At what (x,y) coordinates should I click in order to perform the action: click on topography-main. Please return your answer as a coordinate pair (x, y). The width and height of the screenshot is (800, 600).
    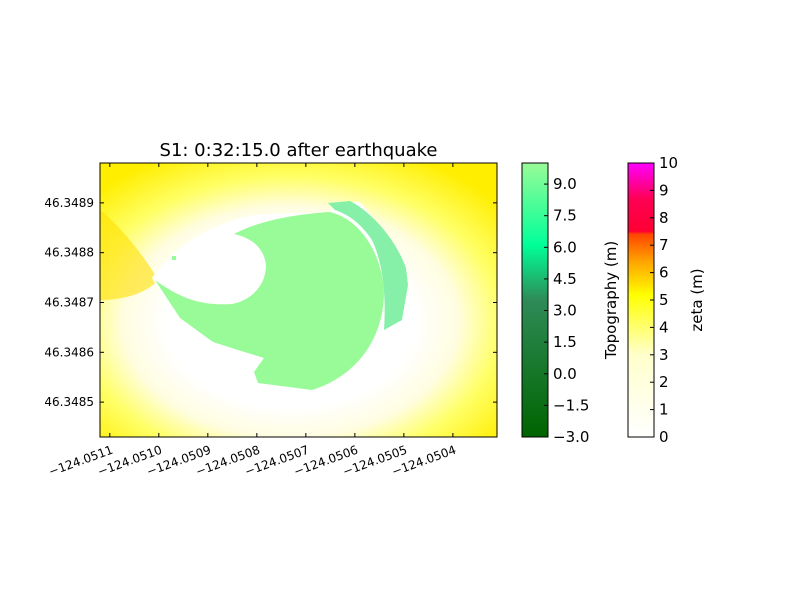
    Looking at the image, I should click on (269, 301).